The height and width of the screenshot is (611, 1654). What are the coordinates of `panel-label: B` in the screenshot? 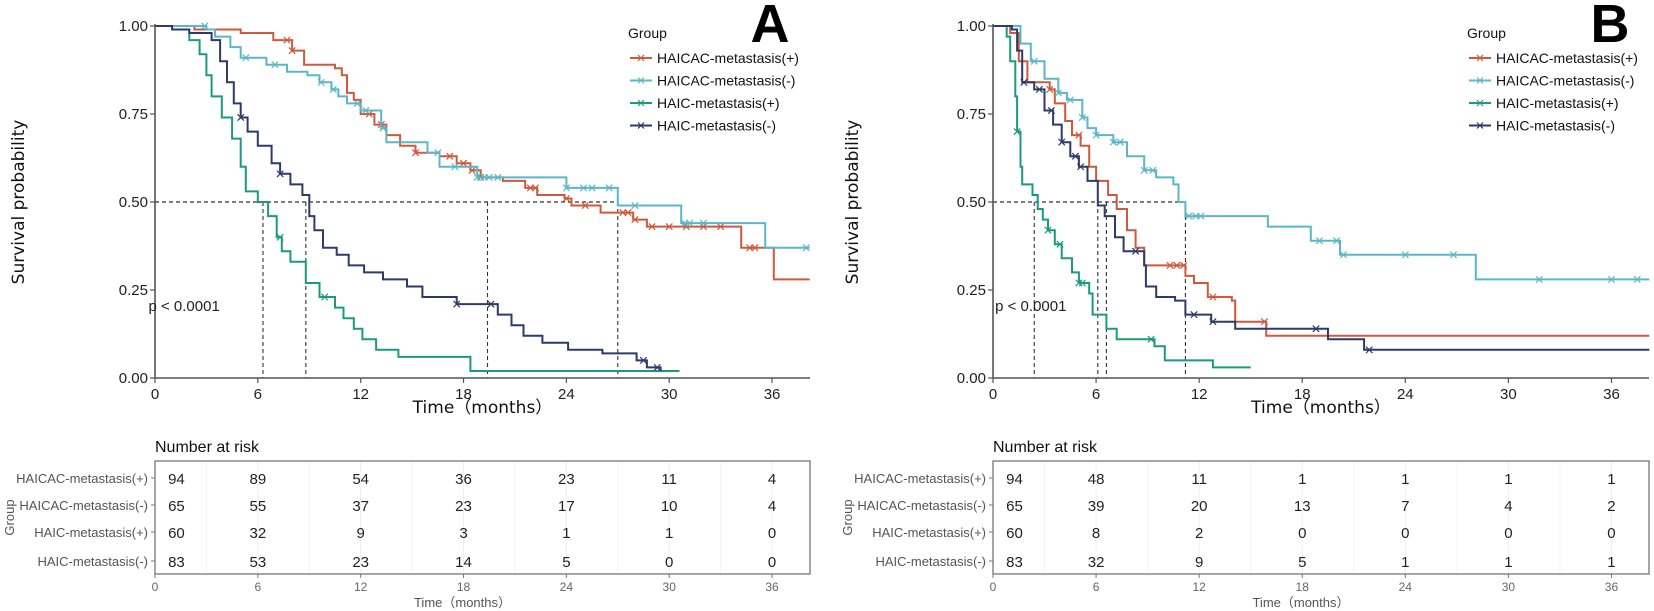 It's located at (1610, 27).